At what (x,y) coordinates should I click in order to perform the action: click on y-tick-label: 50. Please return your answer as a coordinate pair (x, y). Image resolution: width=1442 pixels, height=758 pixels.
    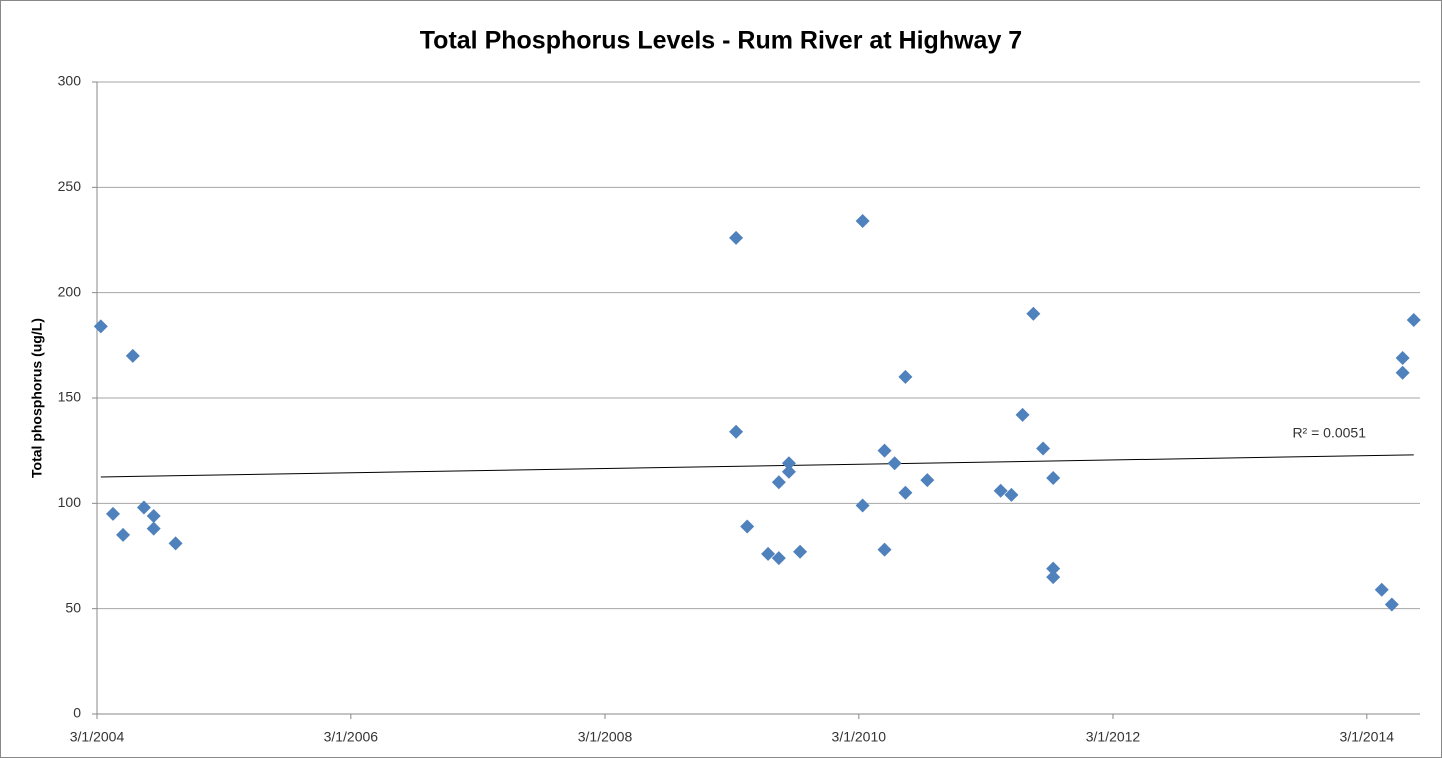
    Looking at the image, I should click on (73, 607).